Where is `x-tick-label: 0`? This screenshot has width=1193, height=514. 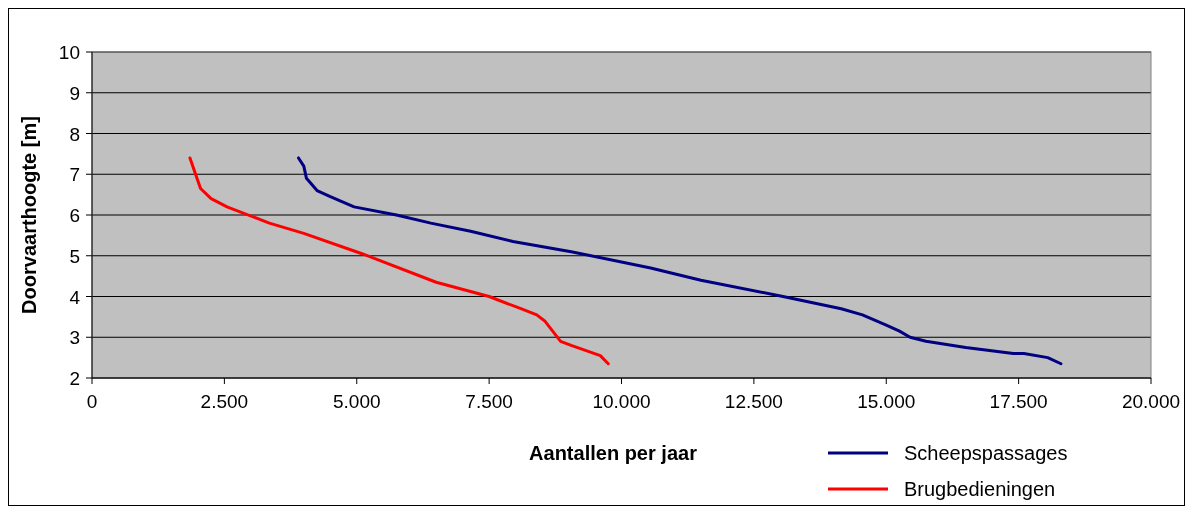
x-tick-label: 0 is located at coordinates (92, 401).